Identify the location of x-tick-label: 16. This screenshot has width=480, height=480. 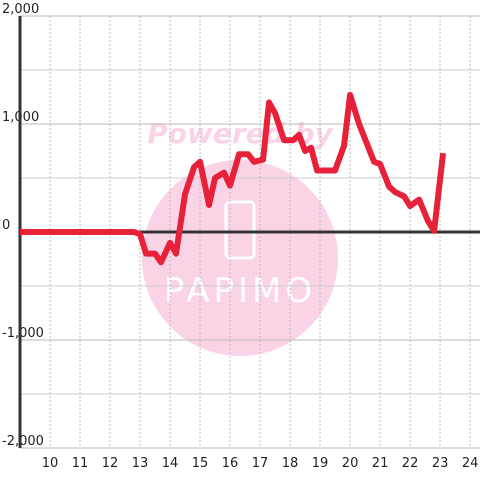
(230, 463).